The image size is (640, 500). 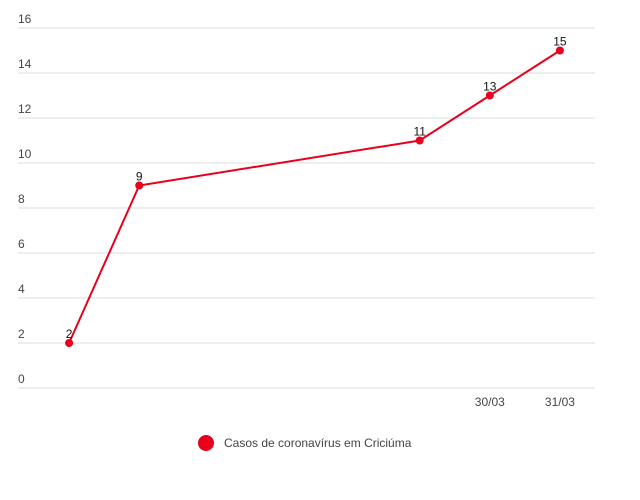 I want to click on x-tick-label: 31/03, so click(x=560, y=402).